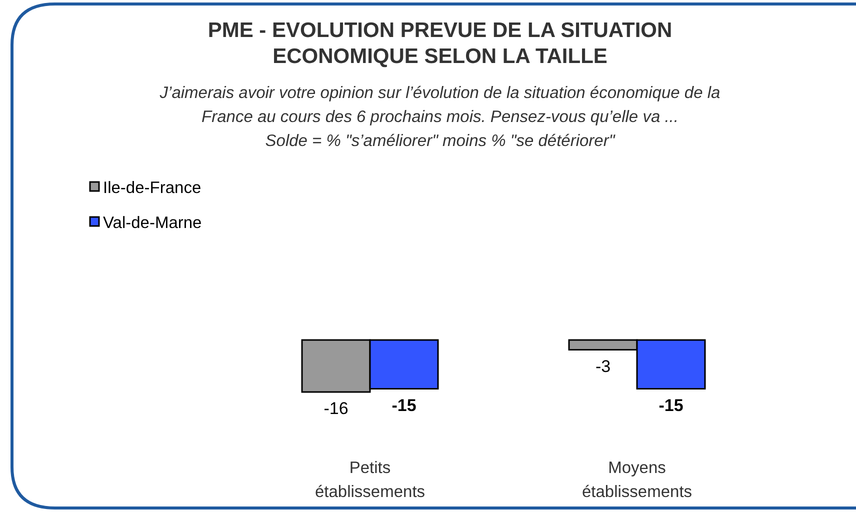  I want to click on x-tick-label: Moyens établissements, so click(637, 480).